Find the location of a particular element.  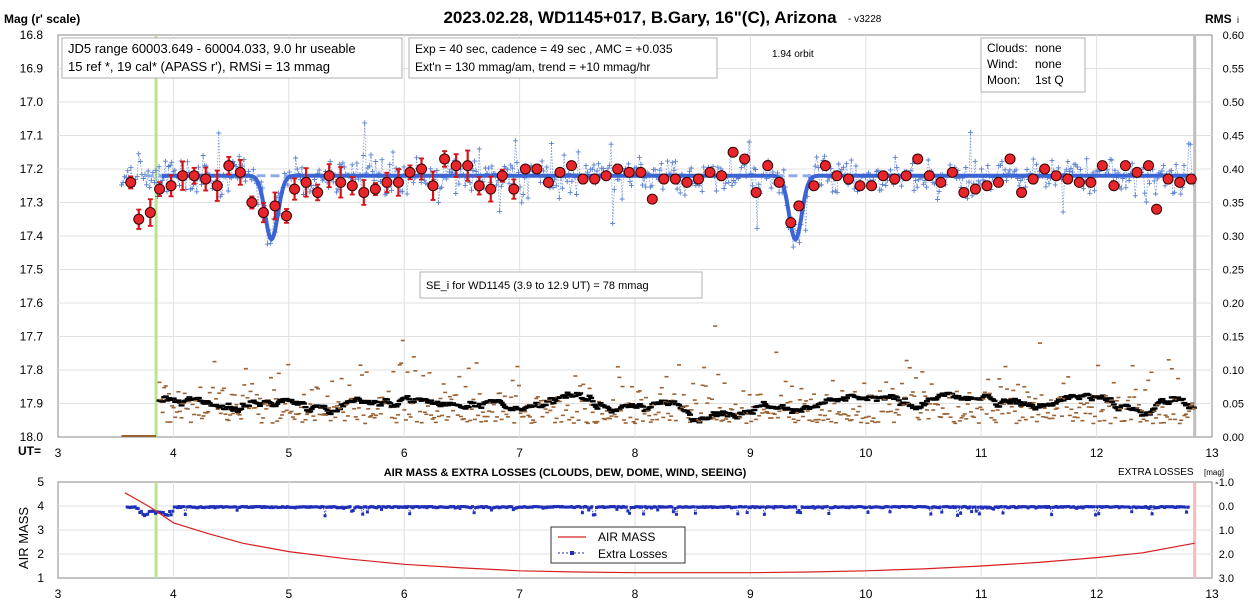

main-y2-tick-label: 0.20 is located at coordinates (1233, 304).